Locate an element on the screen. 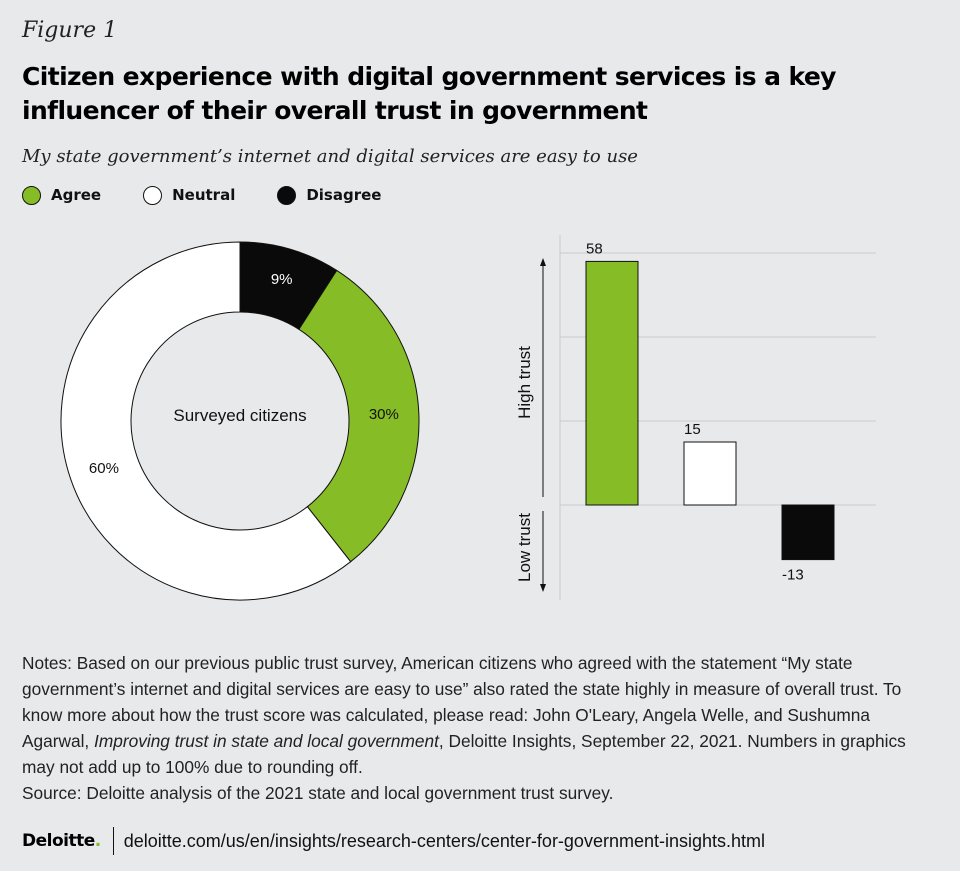 This screenshot has width=960, height=871. legend: Agree Neutral Disagree is located at coordinates (222, 195).